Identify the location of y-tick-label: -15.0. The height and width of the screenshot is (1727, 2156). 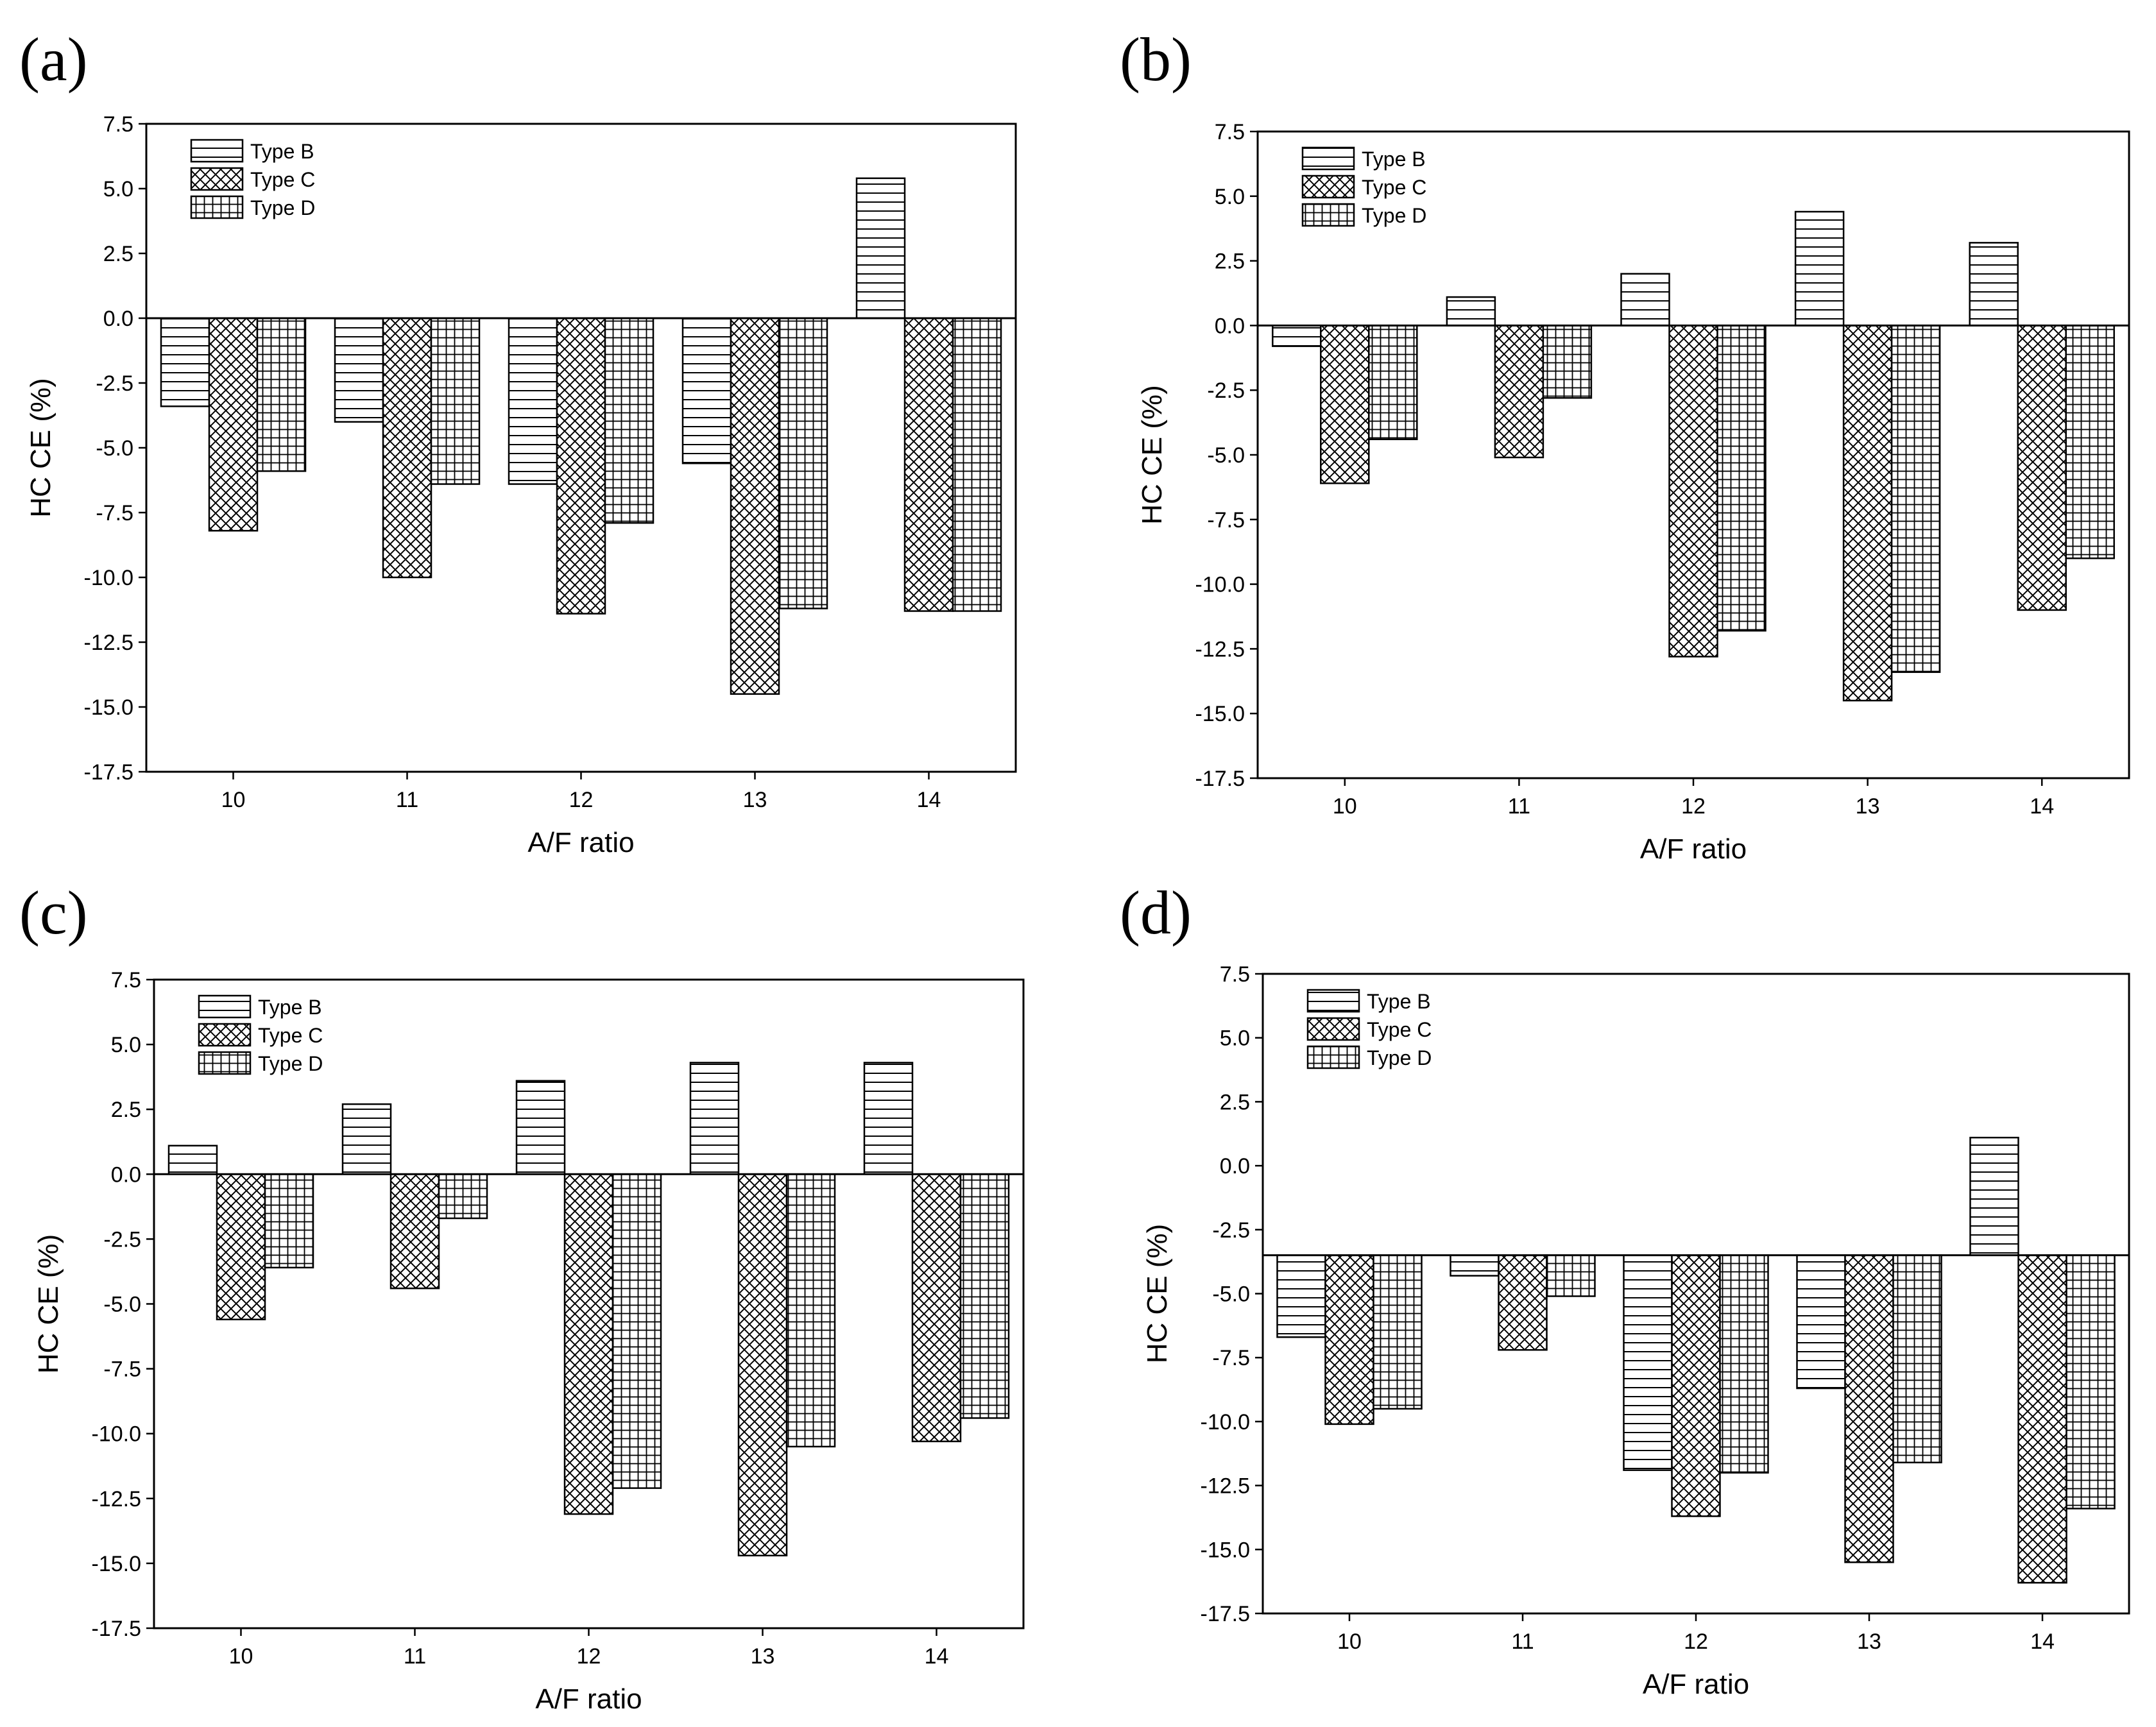
(1220, 714).